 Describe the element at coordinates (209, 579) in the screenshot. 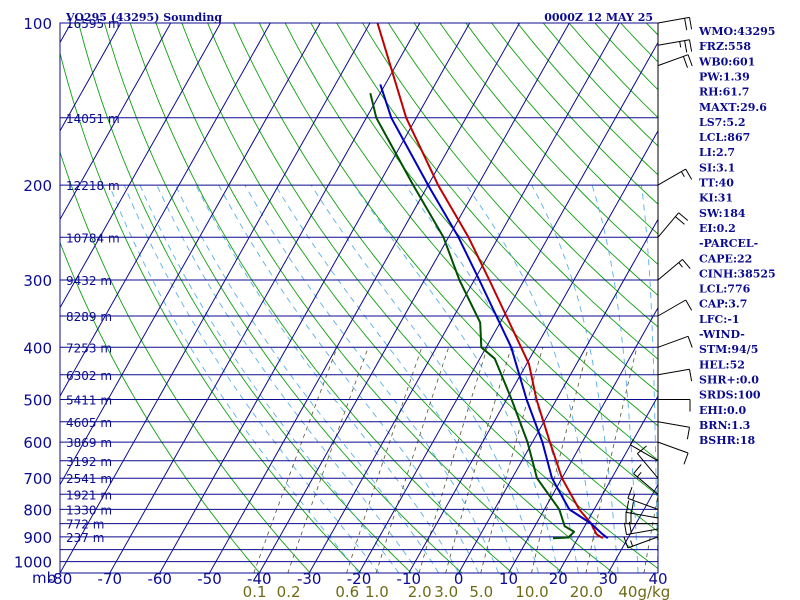

I see `temperature-tick-label: -50` at that location.